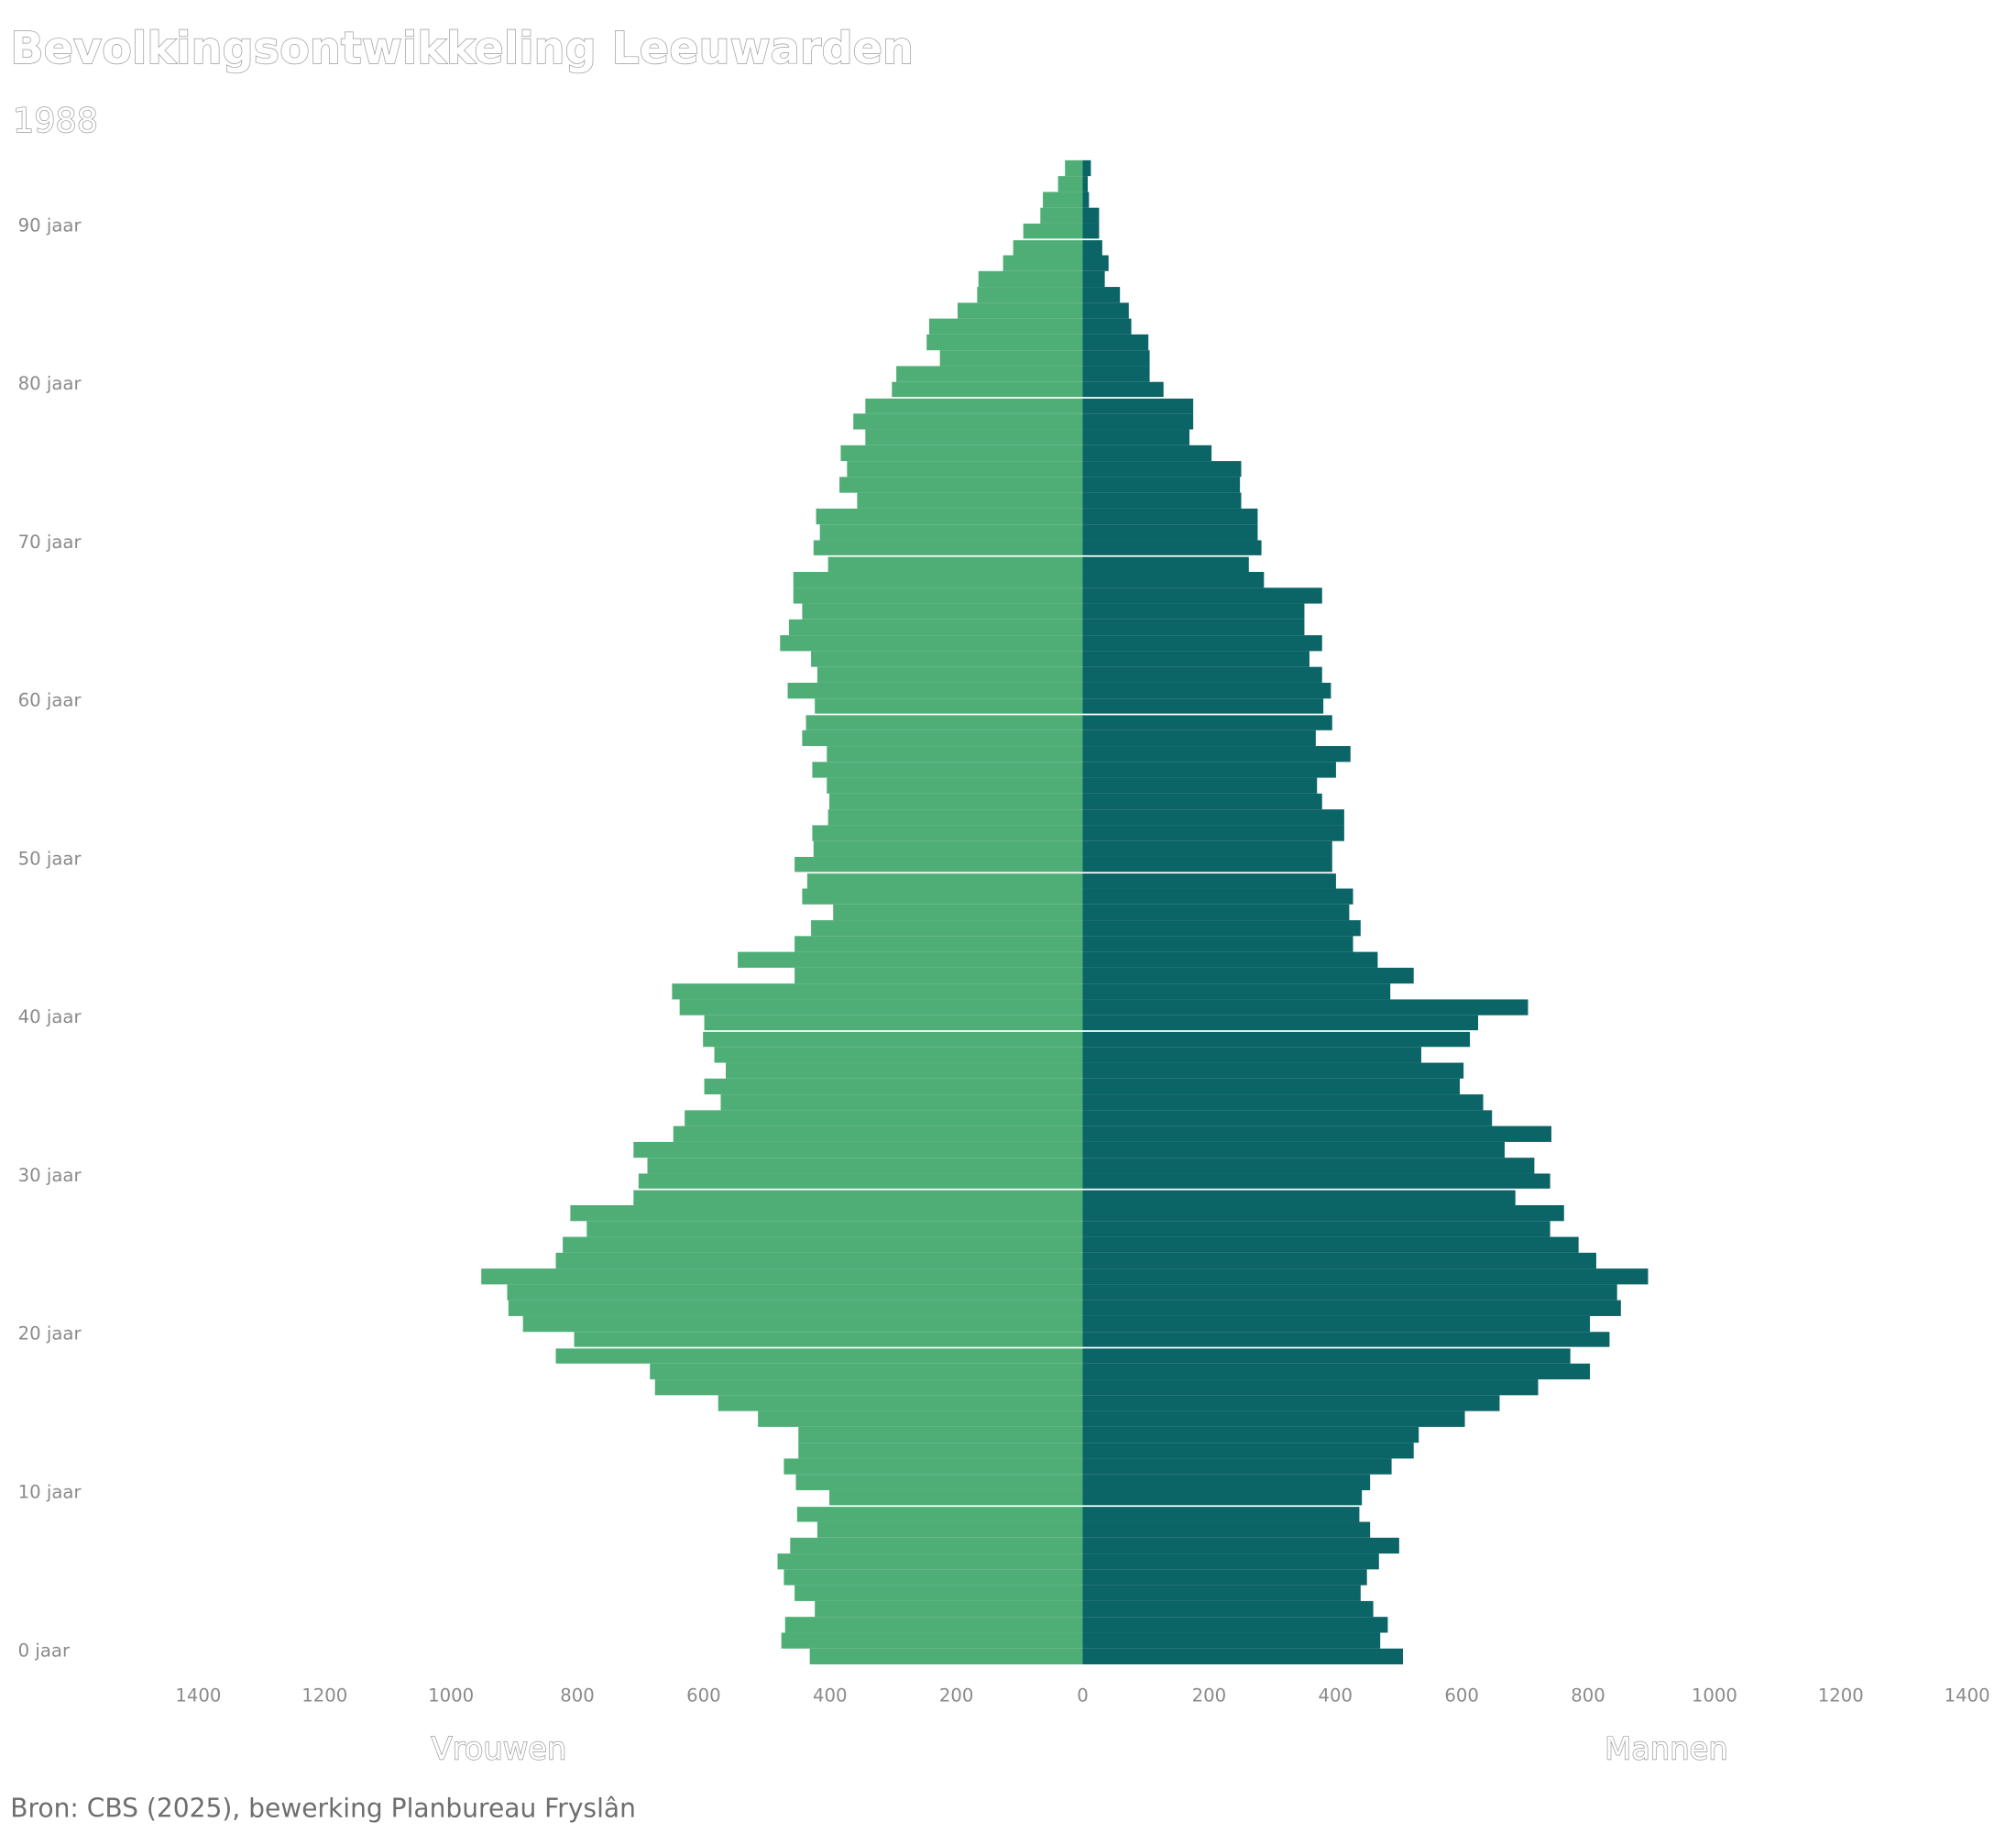  Describe the element at coordinates (50, 542) in the screenshot. I see `y-tick-label: 70 jaar` at that location.